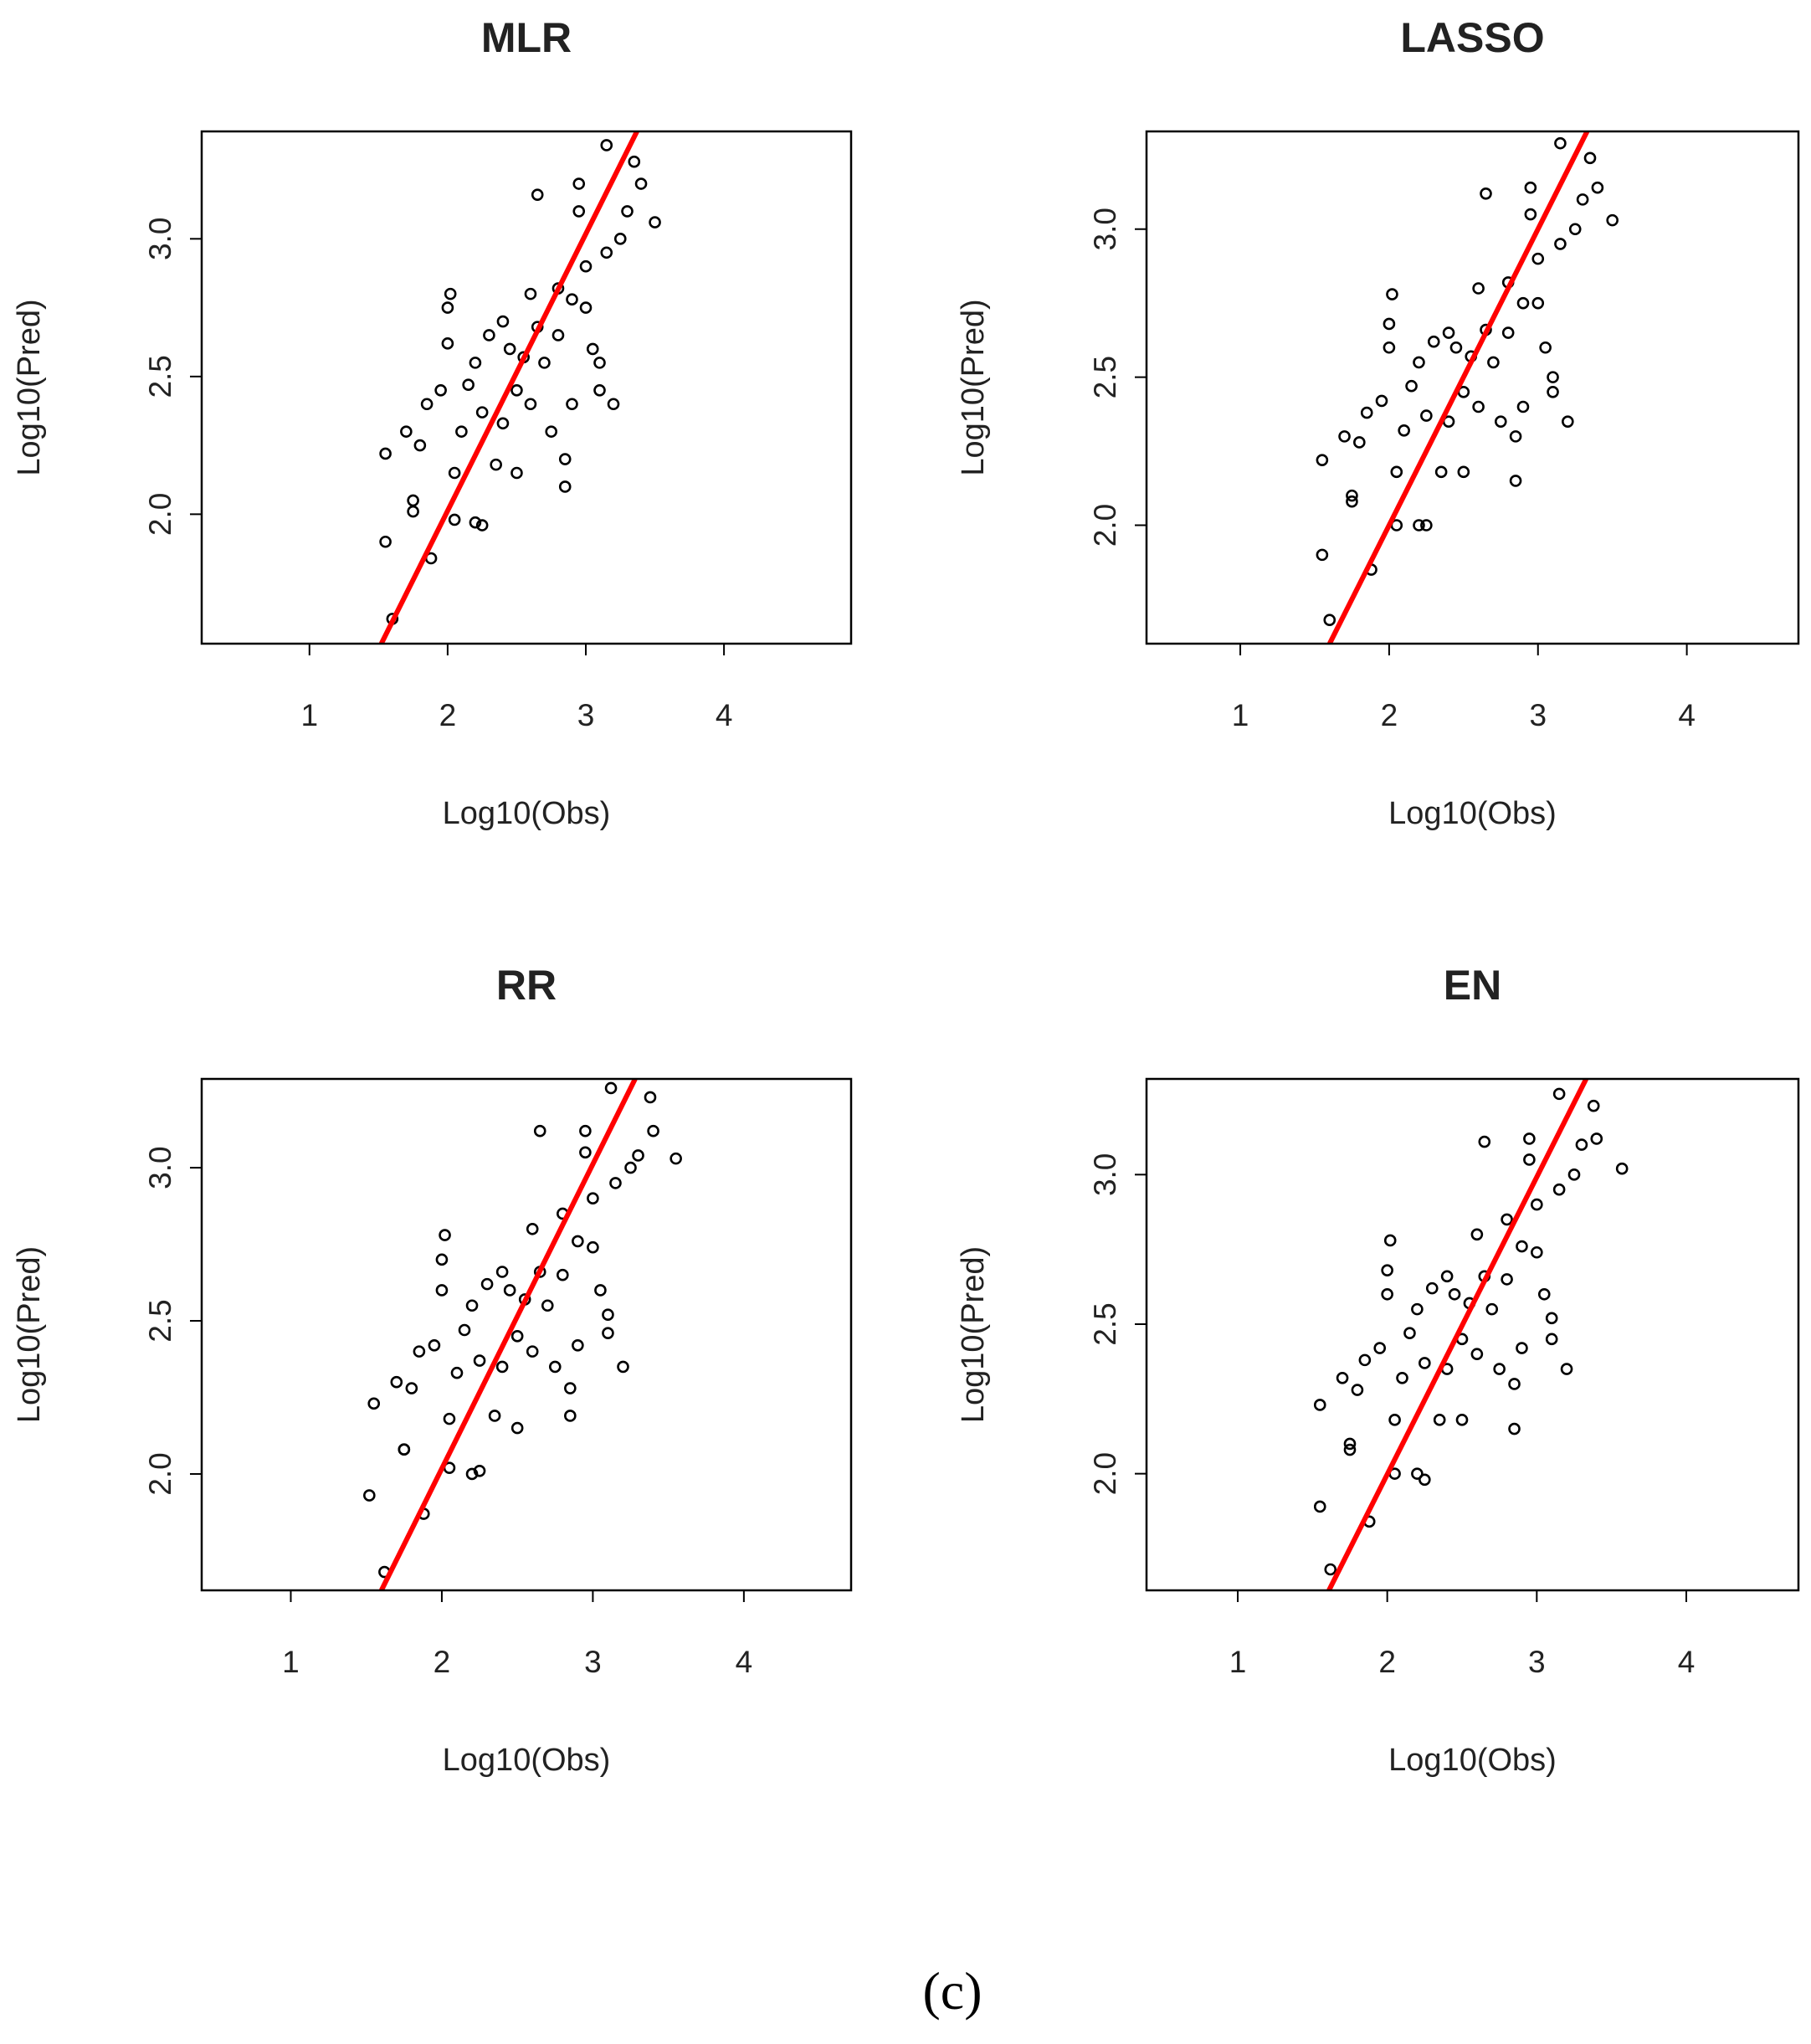  Describe the element at coordinates (508, 387) in the screenshot. I see `fit-line` at that location.